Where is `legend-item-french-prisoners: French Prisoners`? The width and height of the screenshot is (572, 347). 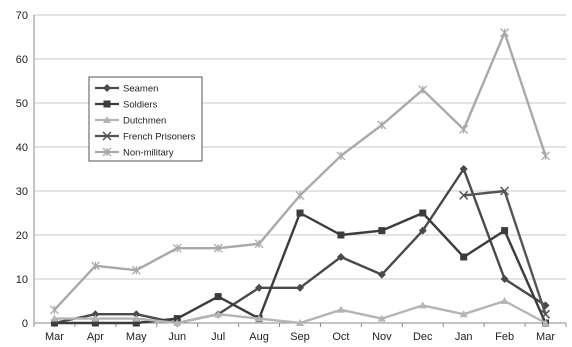
legend-item-french-prisoners: French Prisoners is located at coordinates (145, 137).